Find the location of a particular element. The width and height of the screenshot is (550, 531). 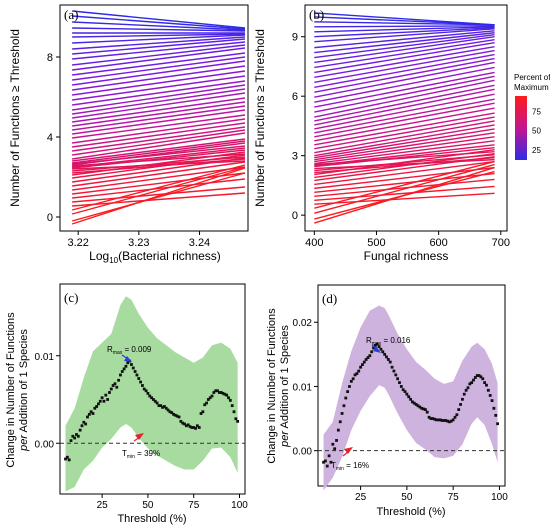

panel-a-x-tick-label: 3.24 is located at coordinates (199, 243).